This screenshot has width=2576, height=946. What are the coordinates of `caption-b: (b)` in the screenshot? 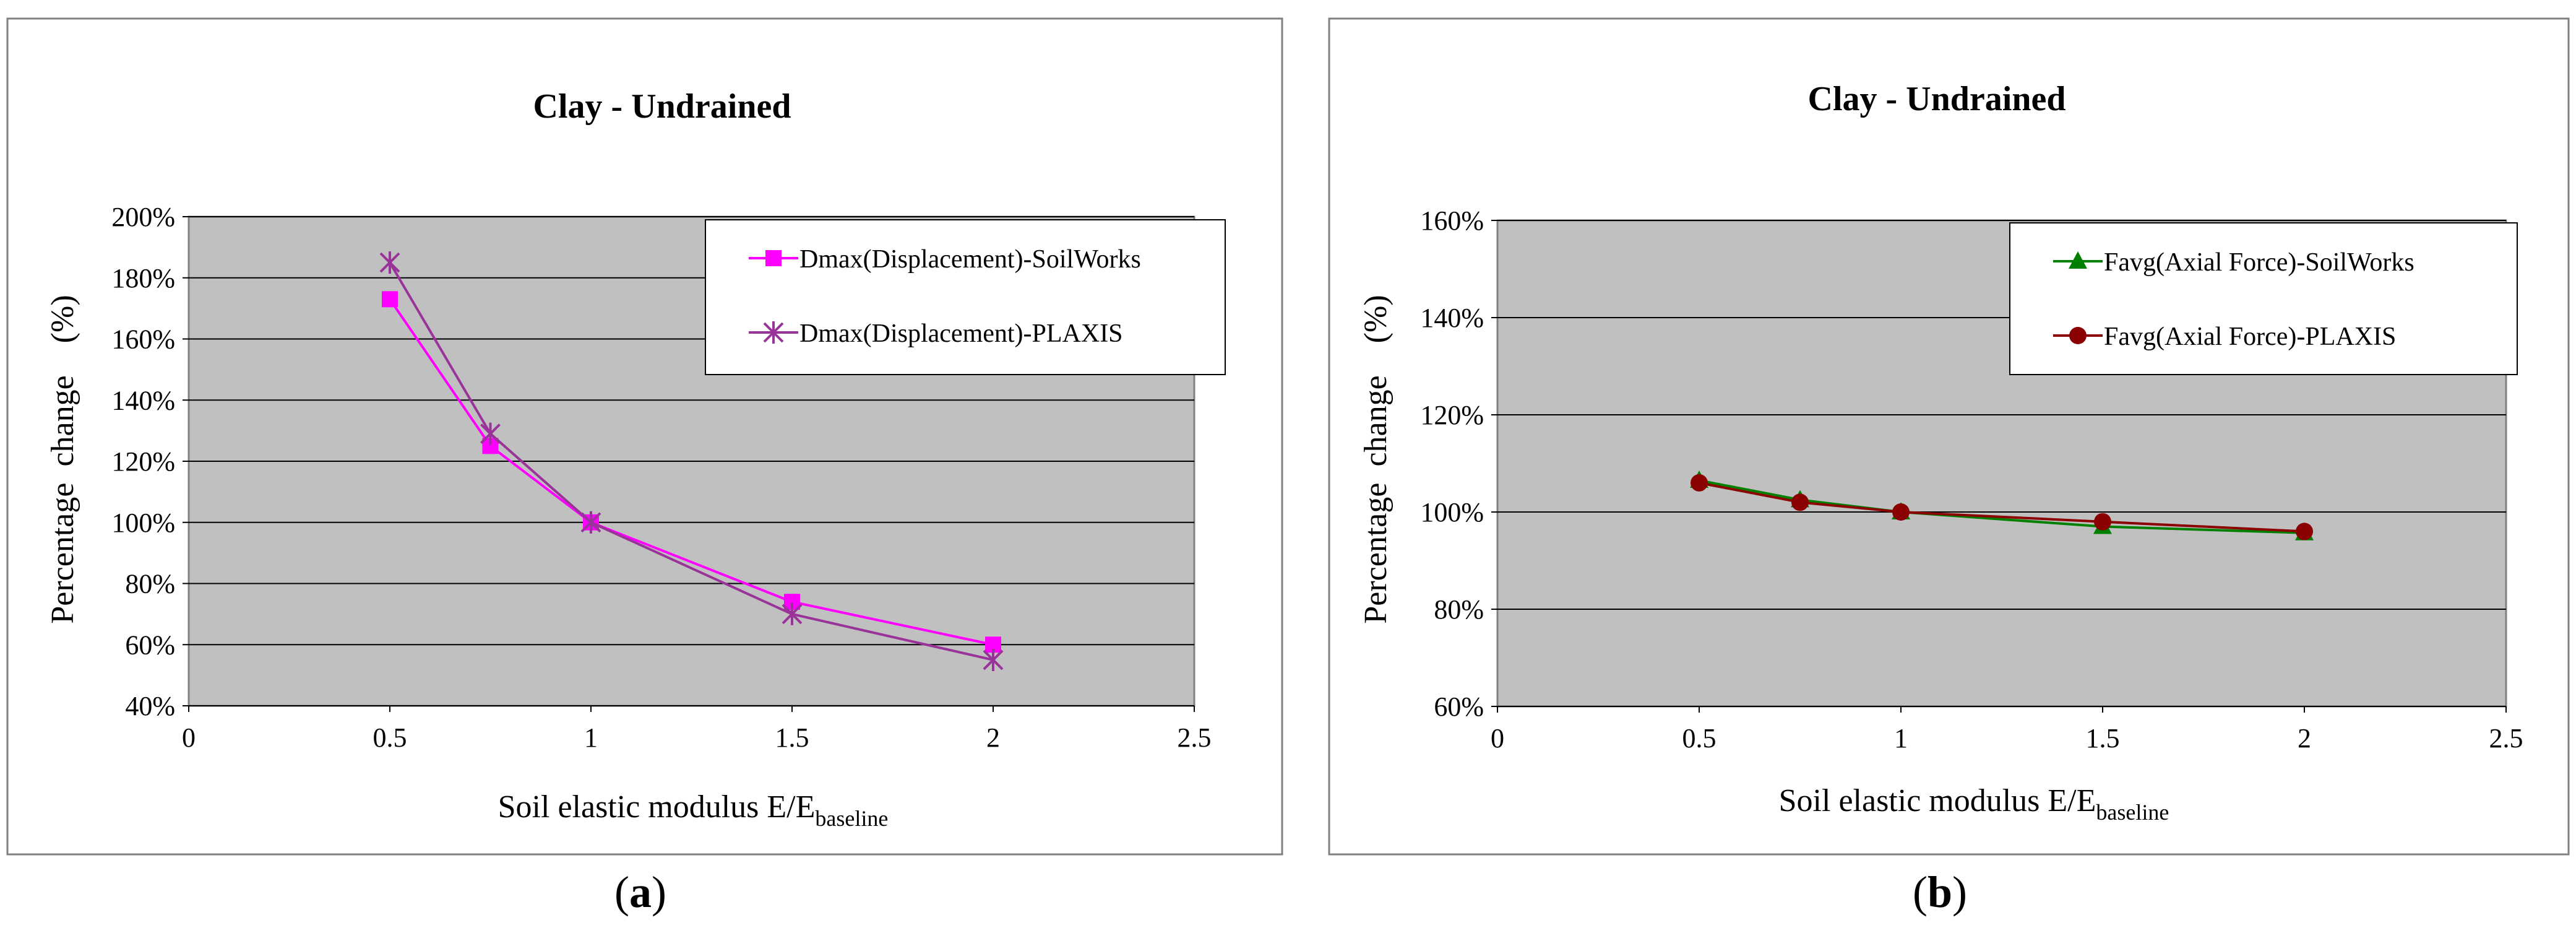 It's located at (1940, 892).